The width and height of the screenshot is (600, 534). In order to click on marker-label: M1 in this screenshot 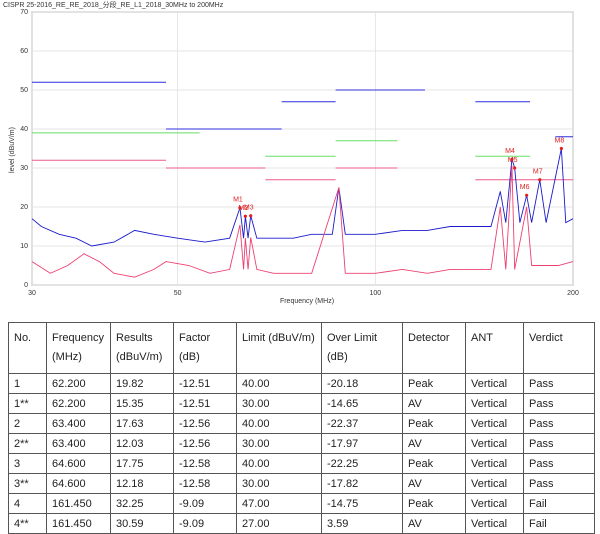, I will do `click(238, 200)`.